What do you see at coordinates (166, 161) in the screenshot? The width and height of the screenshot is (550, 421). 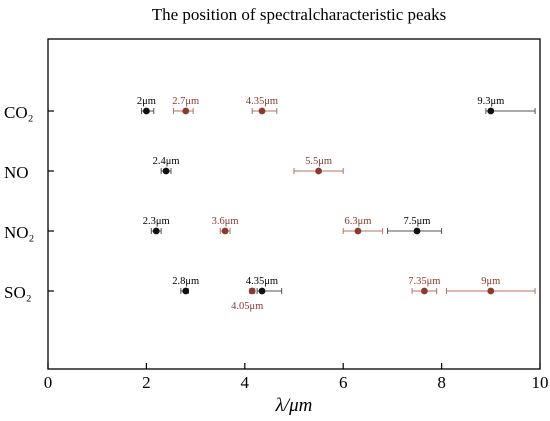 I see `data-label: 2.4μm` at bounding box center [166, 161].